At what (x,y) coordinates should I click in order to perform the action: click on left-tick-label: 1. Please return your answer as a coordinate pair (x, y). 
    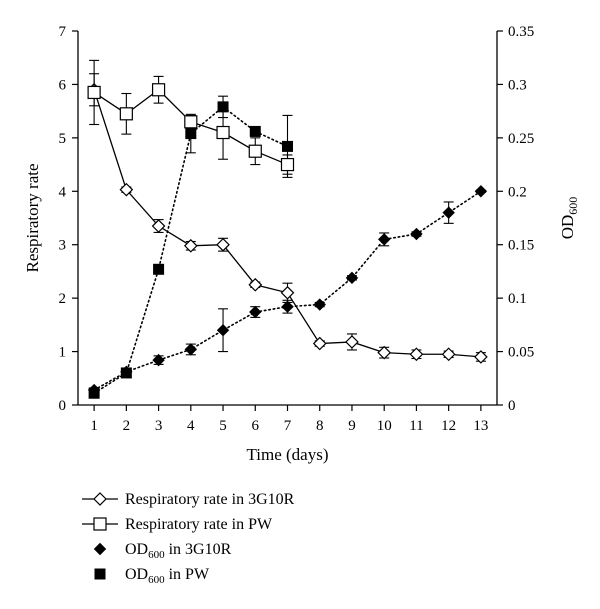
    Looking at the image, I should click on (63, 353).